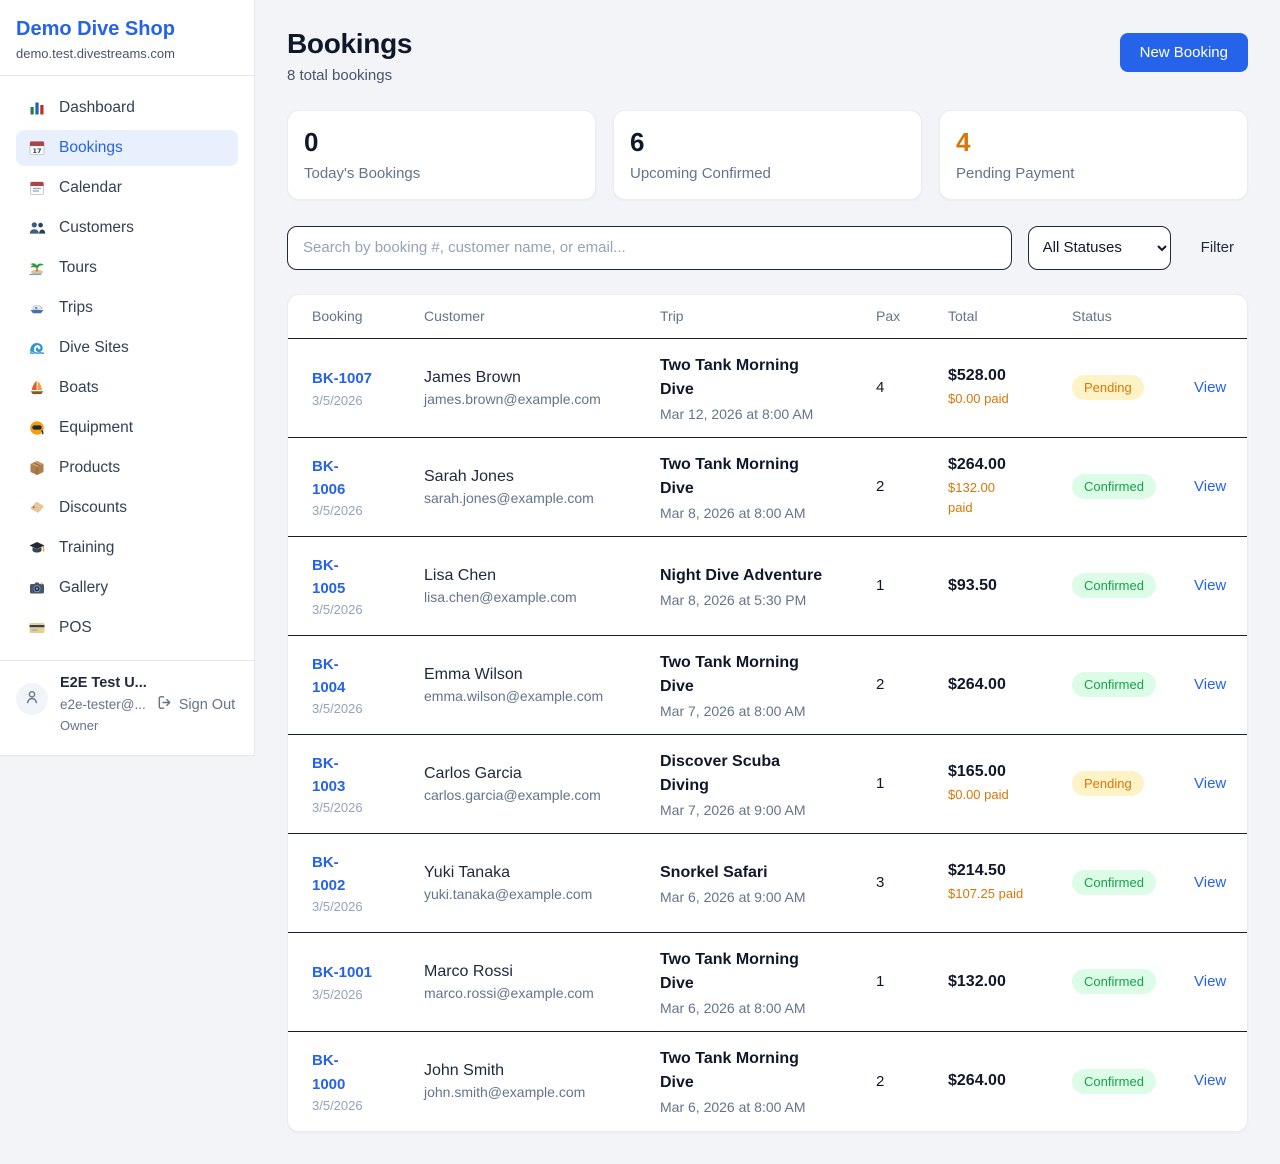  What do you see at coordinates (90, 467) in the screenshot?
I see `sidebar-item-label: Products` at bounding box center [90, 467].